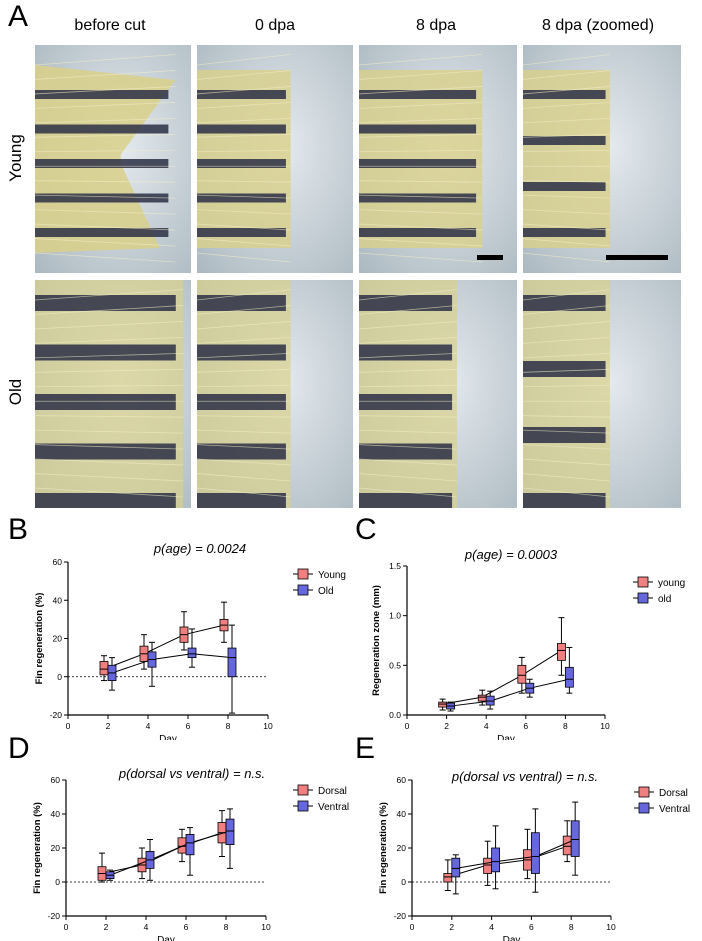  Describe the element at coordinates (18, 16) in the screenshot. I see `panel-letter-a: A` at that location.